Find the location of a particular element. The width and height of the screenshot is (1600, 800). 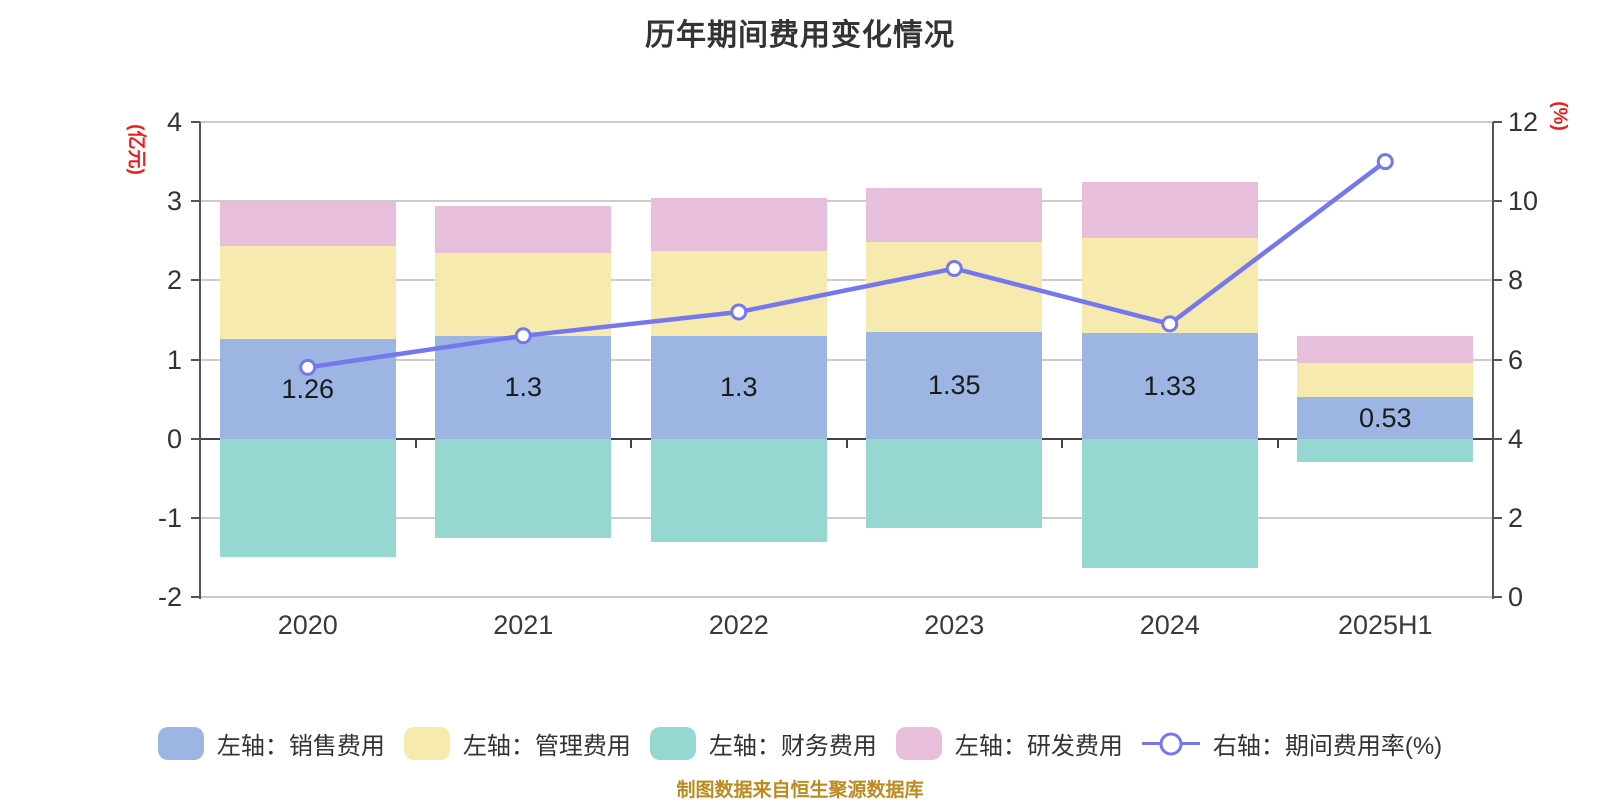

bar-value-label: 1.26 is located at coordinates (308, 388).